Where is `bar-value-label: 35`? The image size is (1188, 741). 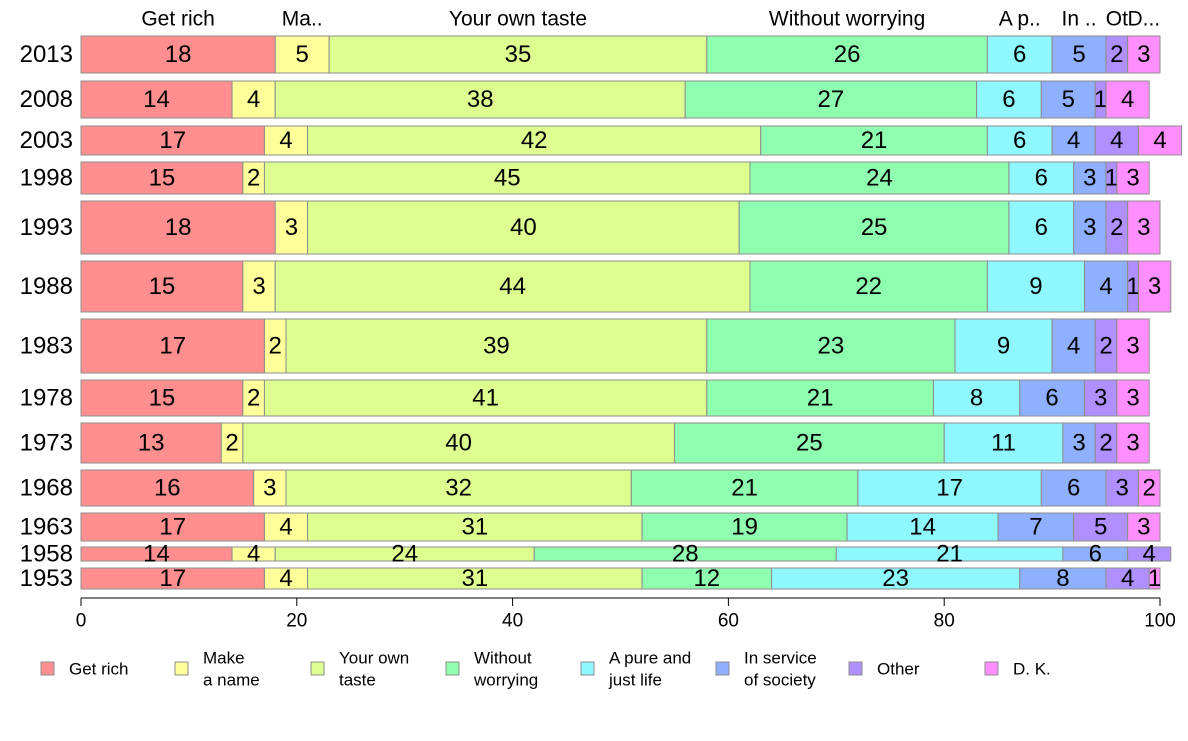 bar-value-label: 35 is located at coordinates (518, 54).